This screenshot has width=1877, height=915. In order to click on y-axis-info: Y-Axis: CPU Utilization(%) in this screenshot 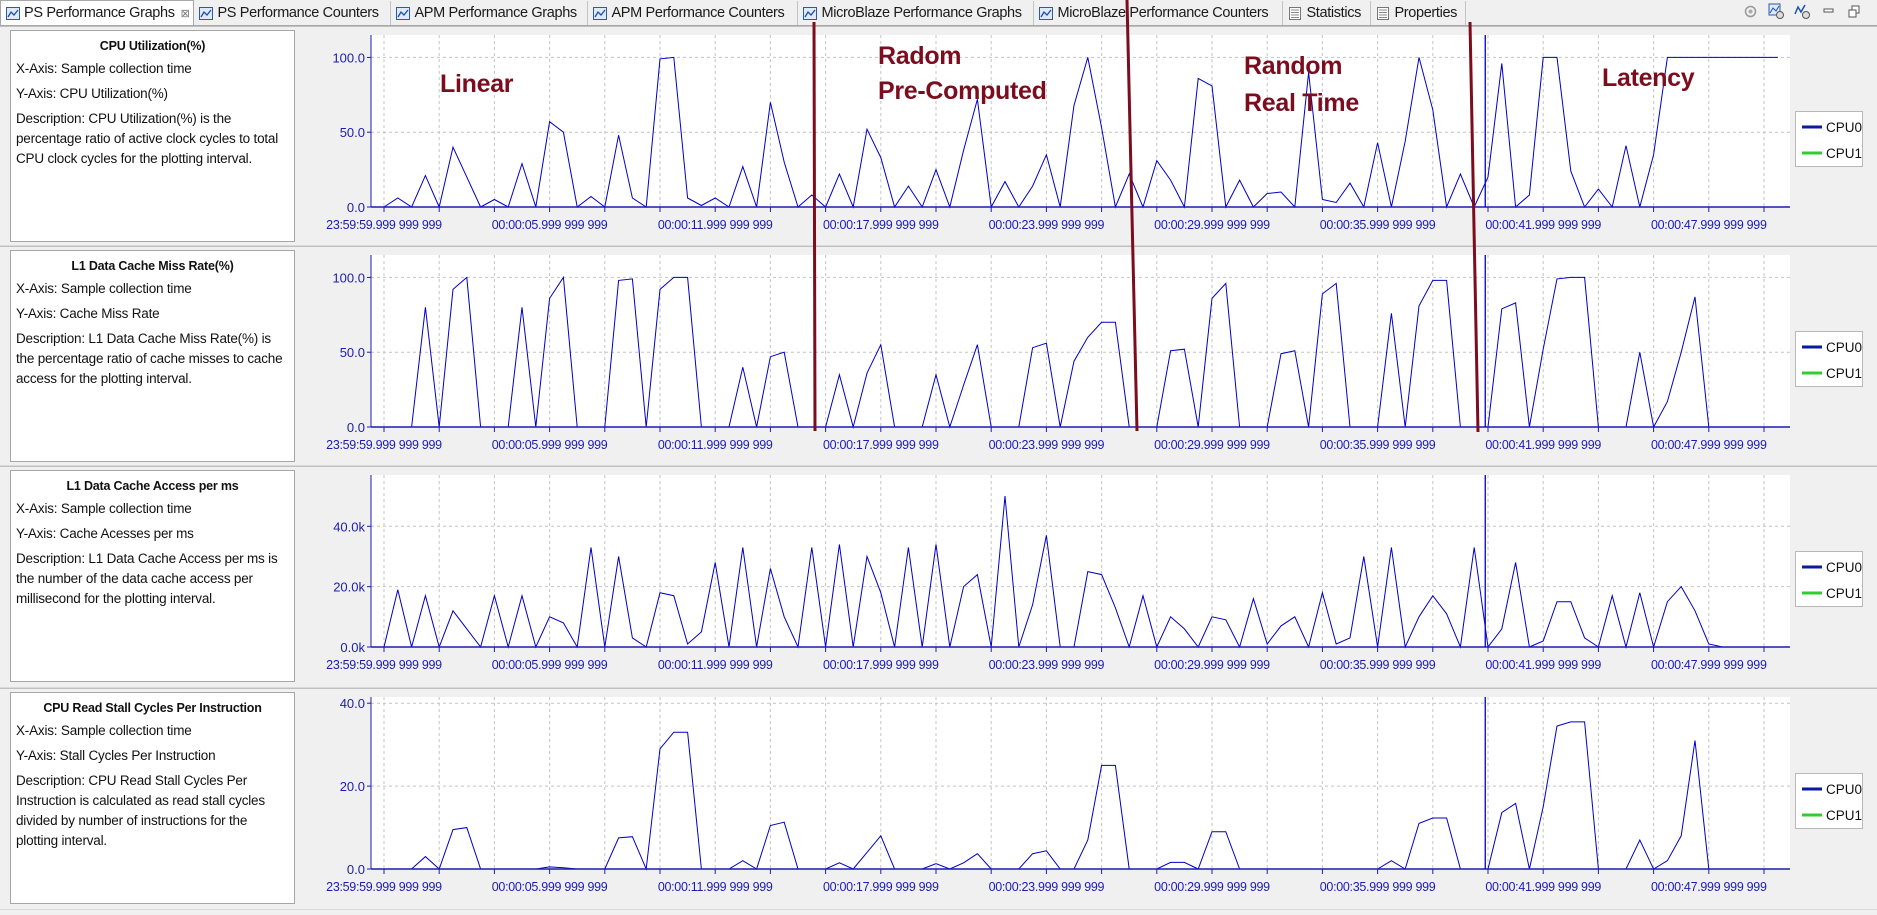, I will do `click(92, 93)`.